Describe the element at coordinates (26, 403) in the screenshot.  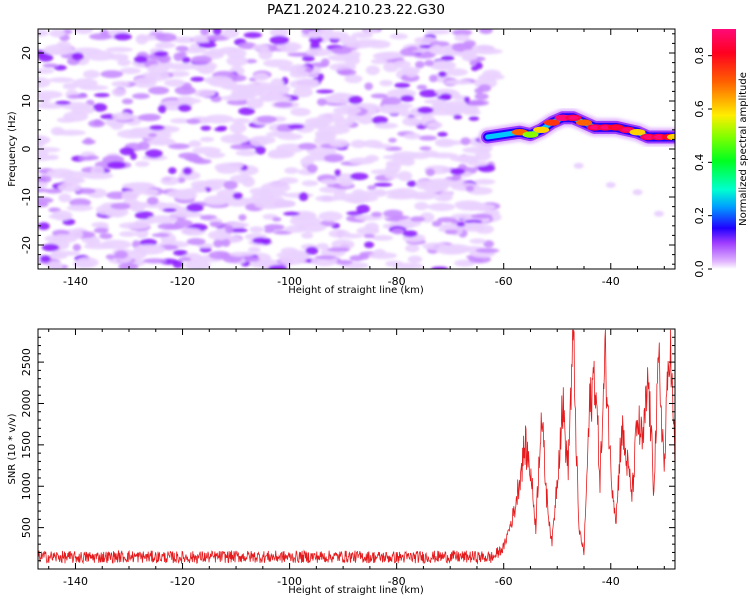
I see `y-tick-label: 2000` at that location.